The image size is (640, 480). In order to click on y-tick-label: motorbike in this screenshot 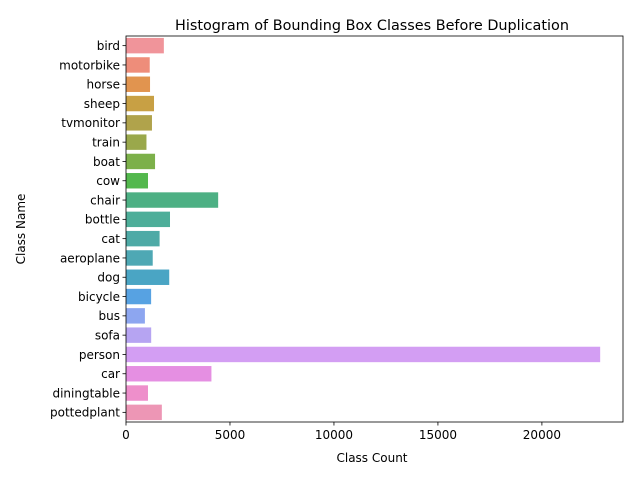, I will do `click(89, 65)`.